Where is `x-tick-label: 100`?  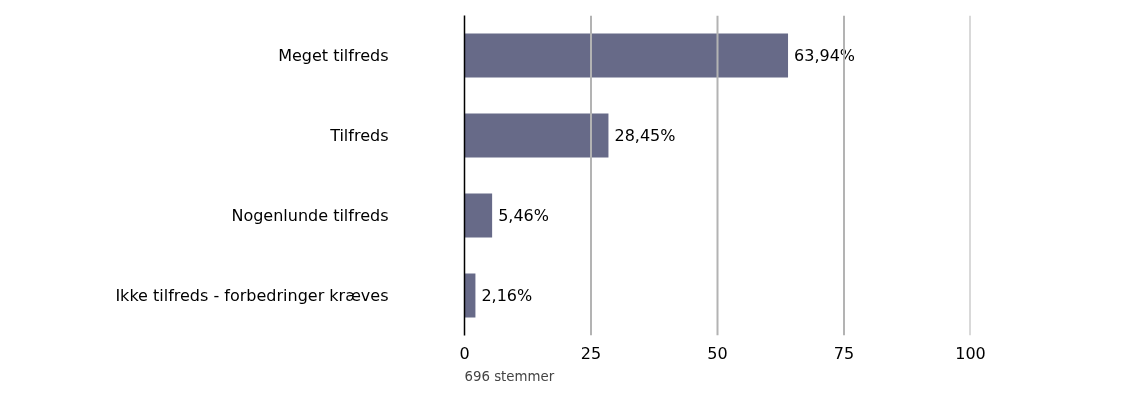 x-tick-label: 100 is located at coordinates (970, 353).